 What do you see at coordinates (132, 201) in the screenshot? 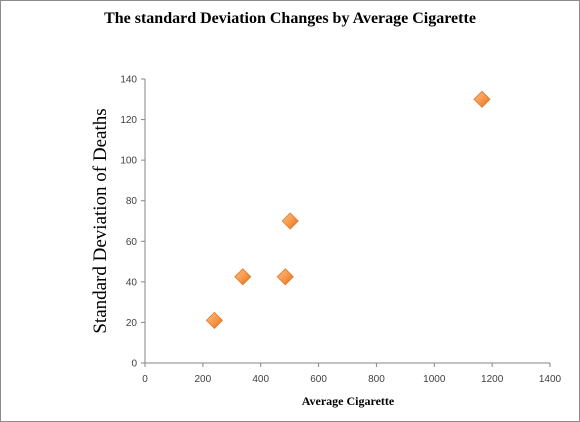
I see `y-tick-label: 80` at bounding box center [132, 201].